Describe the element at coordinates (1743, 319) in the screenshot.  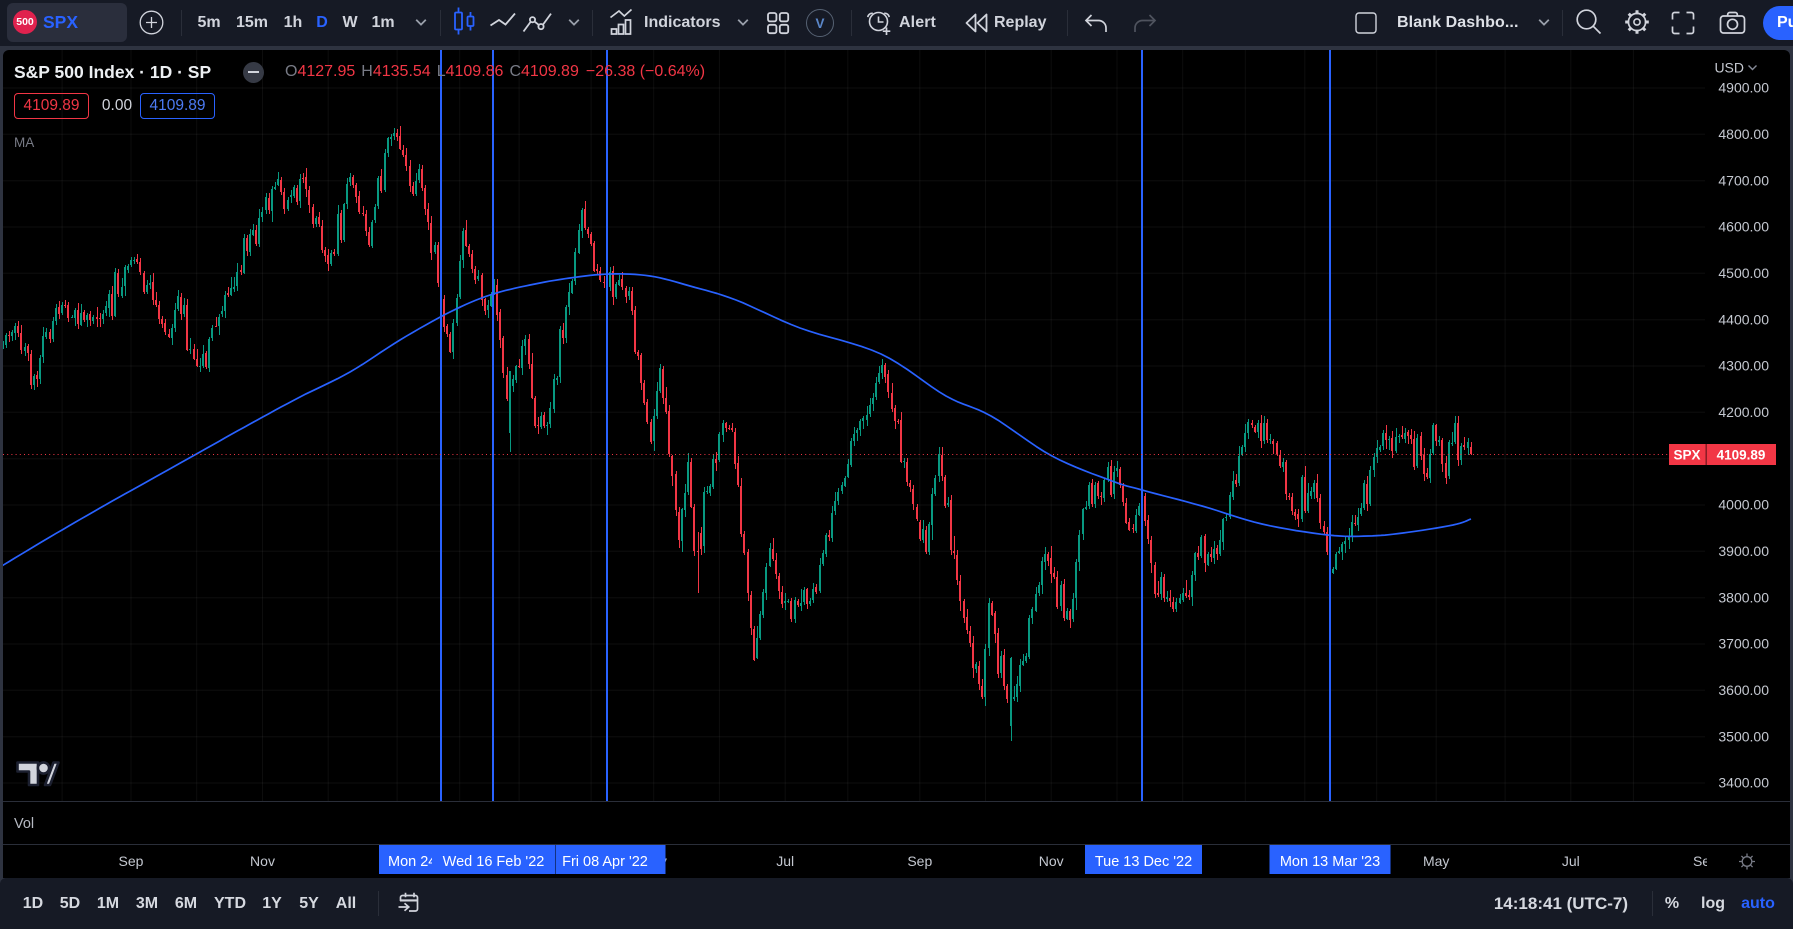
I see `svg-text: 4400.00` at that location.